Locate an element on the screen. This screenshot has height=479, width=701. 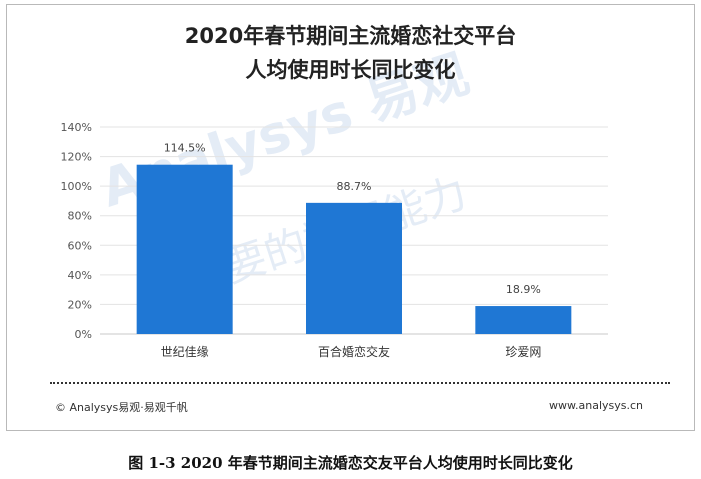
x-tick-label: 世纪佳缘 is located at coordinates (185, 352).